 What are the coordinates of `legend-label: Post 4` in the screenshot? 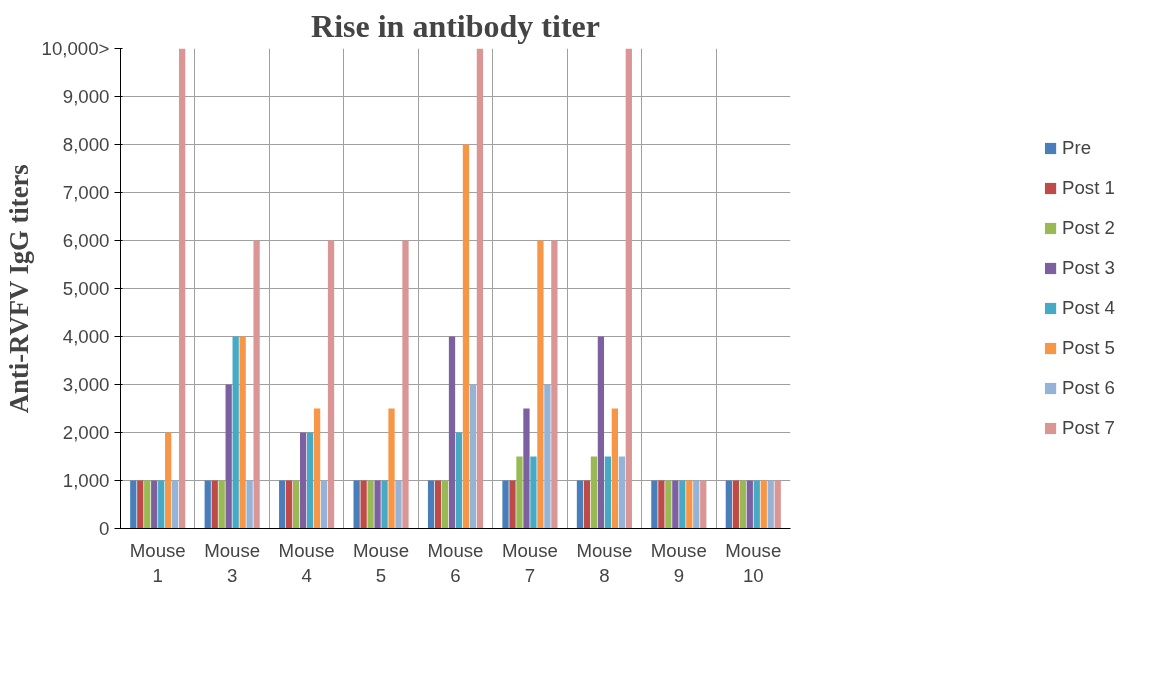 It's located at (1088, 308).